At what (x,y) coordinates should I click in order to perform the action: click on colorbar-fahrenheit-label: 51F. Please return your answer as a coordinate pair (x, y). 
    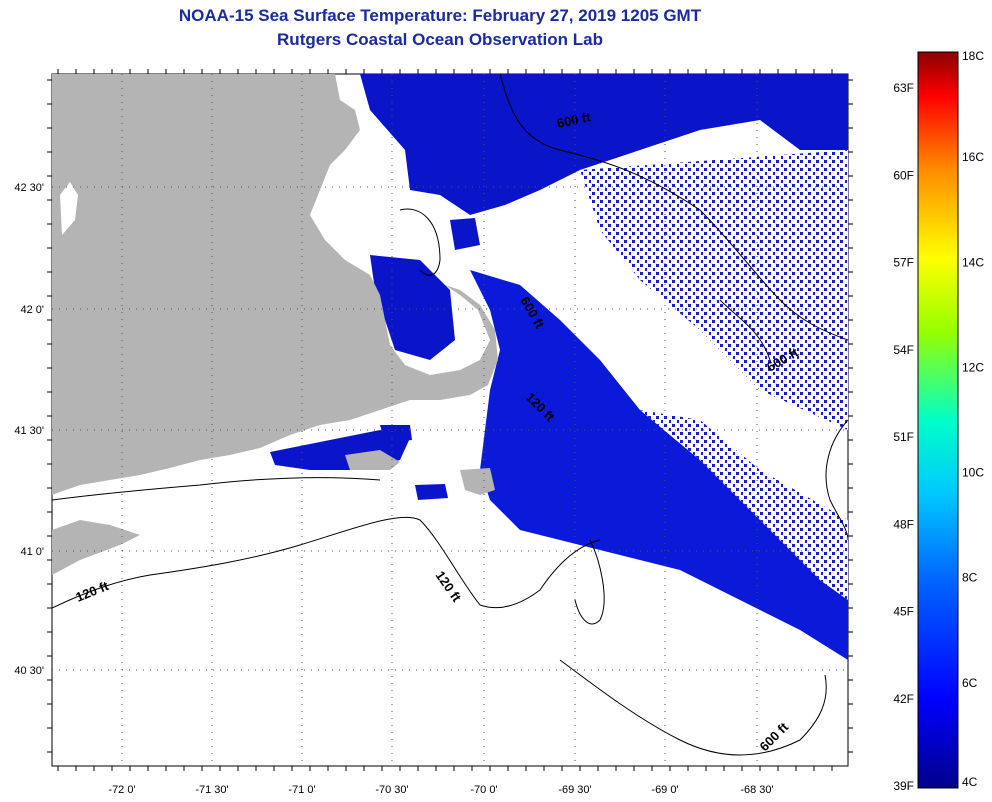
    Looking at the image, I should click on (903, 437).